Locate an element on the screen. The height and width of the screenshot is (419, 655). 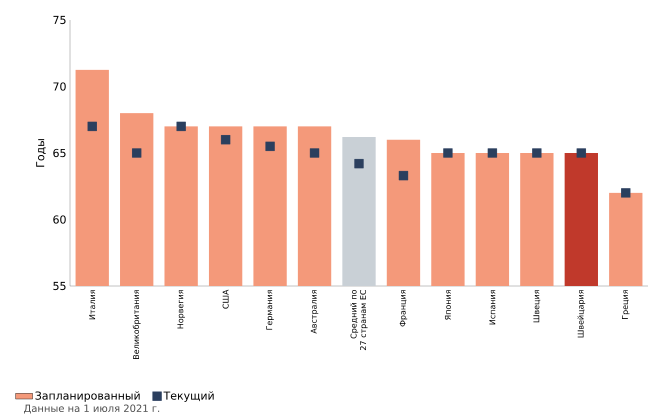
y-tick-label: 60 is located at coordinates (59, 219).